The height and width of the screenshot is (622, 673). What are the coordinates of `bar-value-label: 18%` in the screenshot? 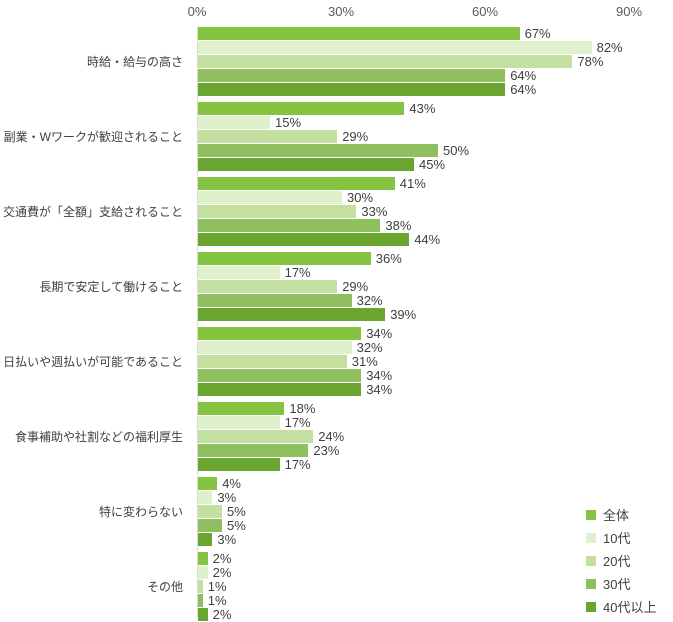 It's located at (302, 408).